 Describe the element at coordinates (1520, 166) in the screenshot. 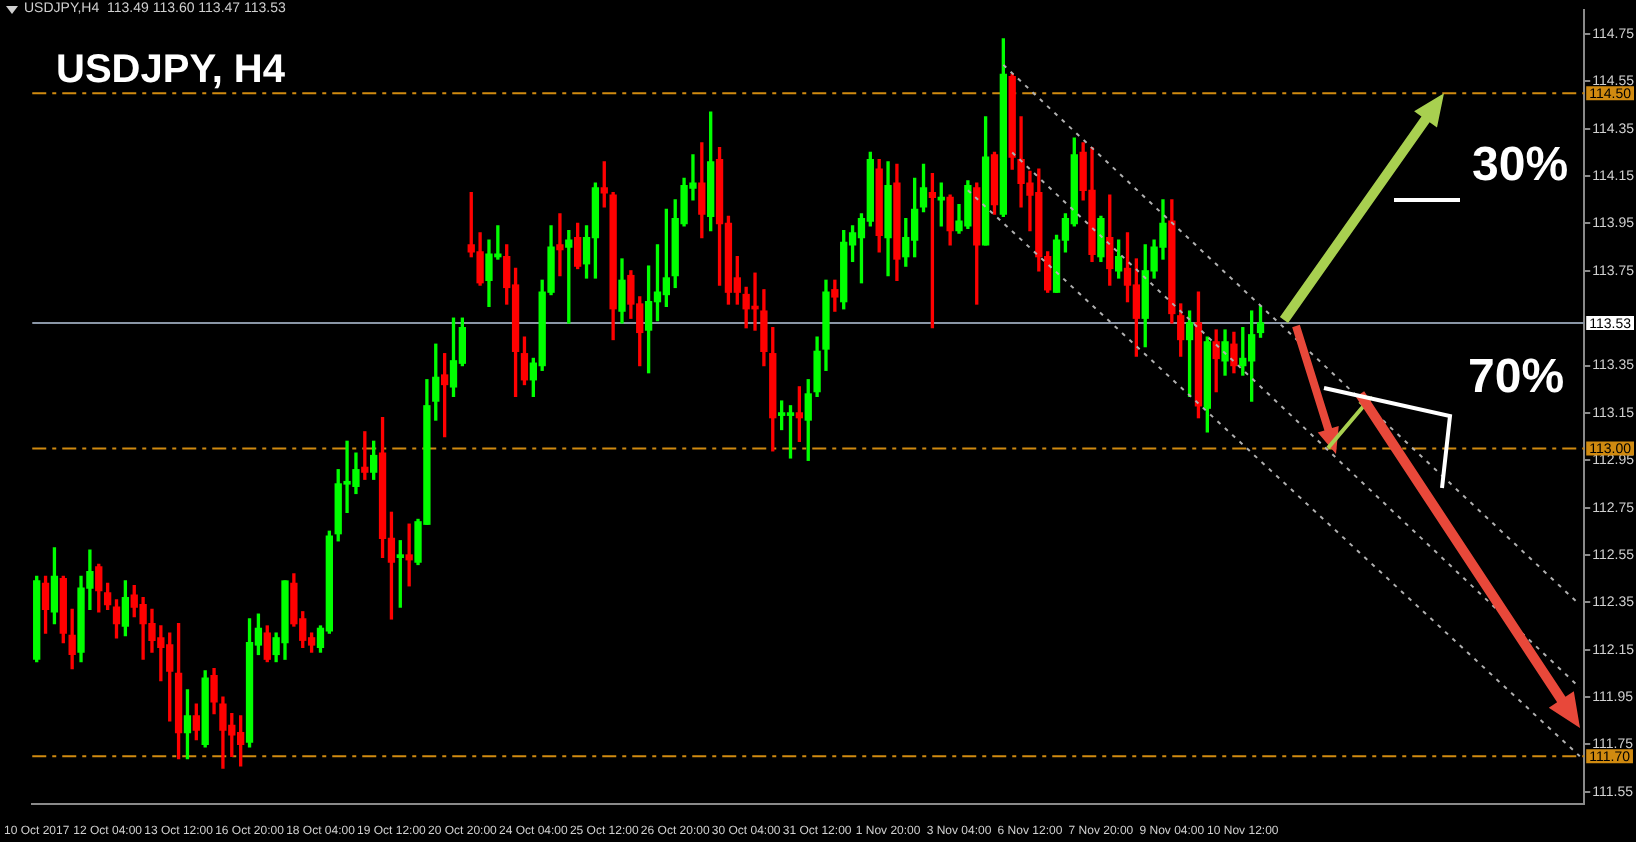

I see `annotation: 30%` at that location.